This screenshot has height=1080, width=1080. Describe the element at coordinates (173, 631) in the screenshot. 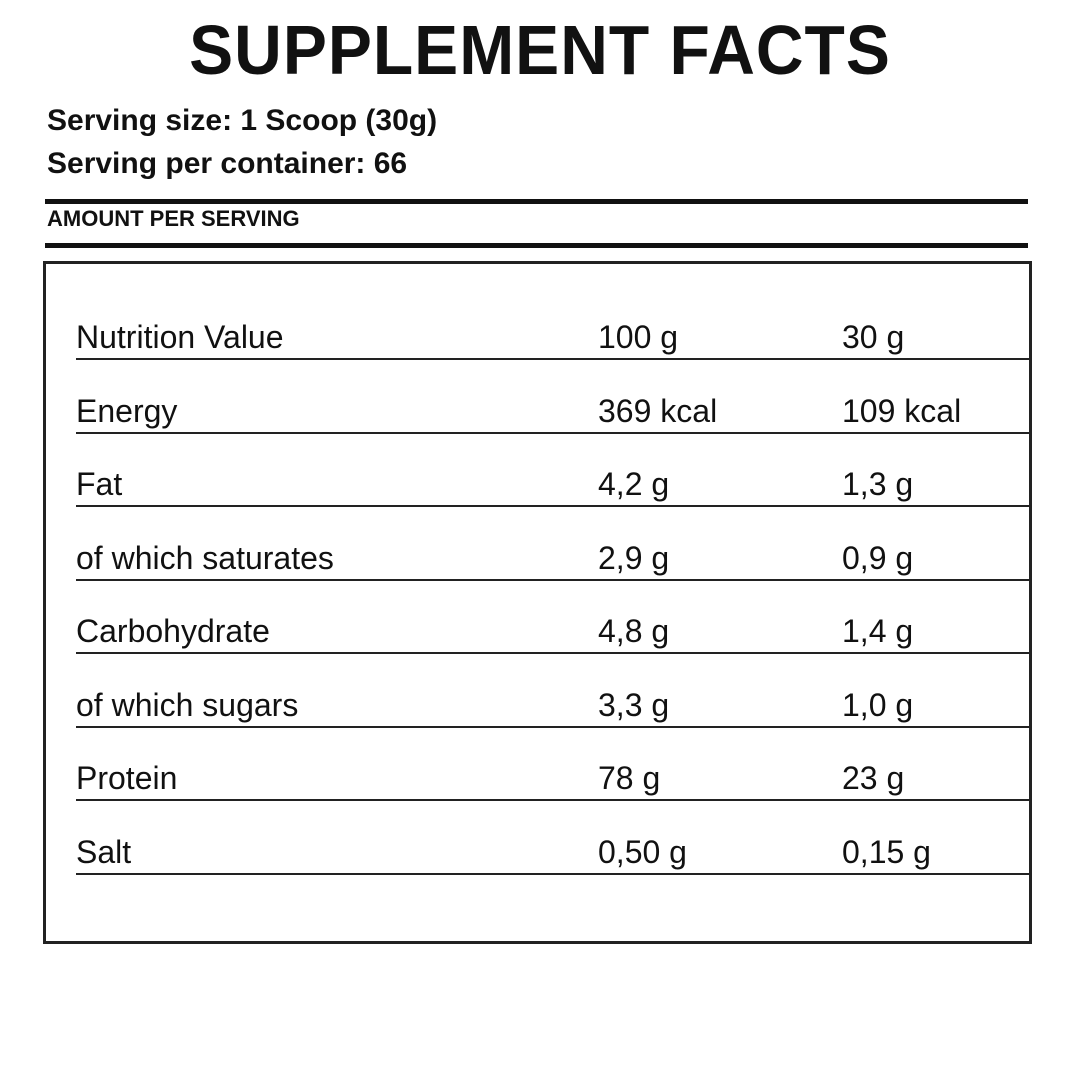

I see `label-cell: Carbohydrate` at that location.